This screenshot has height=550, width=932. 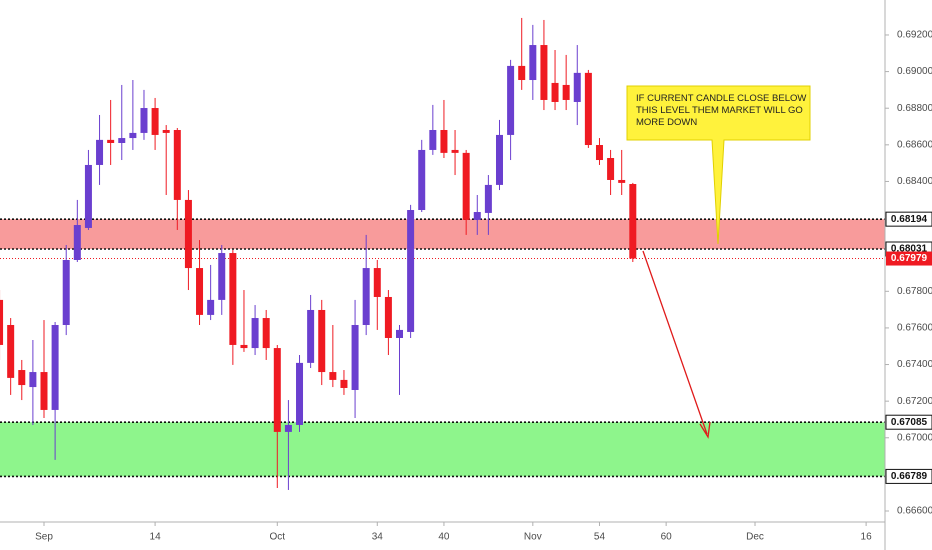 What do you see at coordinates (156, 537) in the screenshot?
I see `x-tick-label: 14` at bounding box center [156, 537].